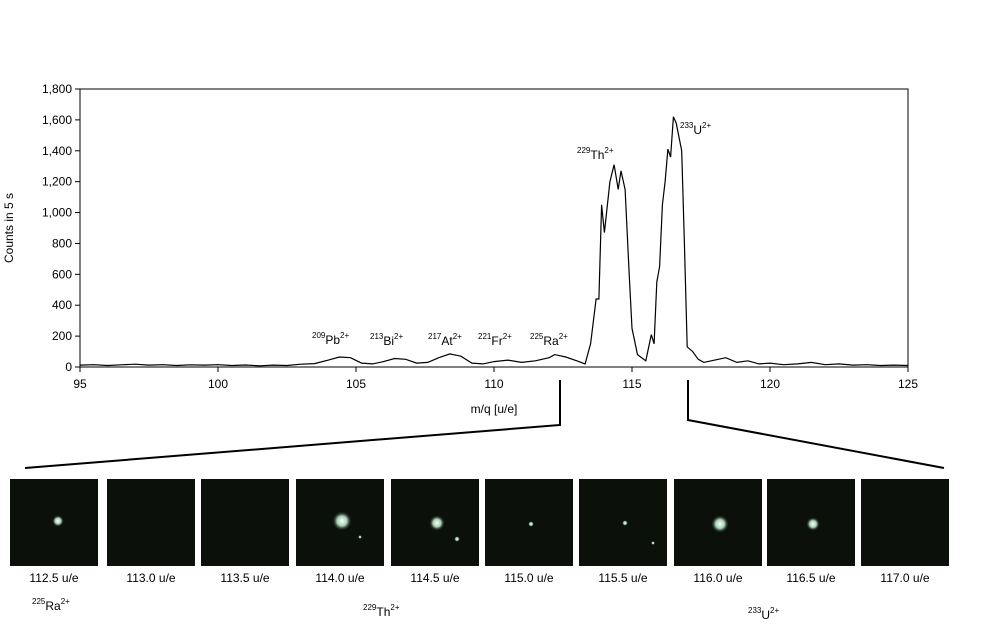  Describe the element at coordinates (485, 336) in the screenshot. I see `mass: 221` at that location.